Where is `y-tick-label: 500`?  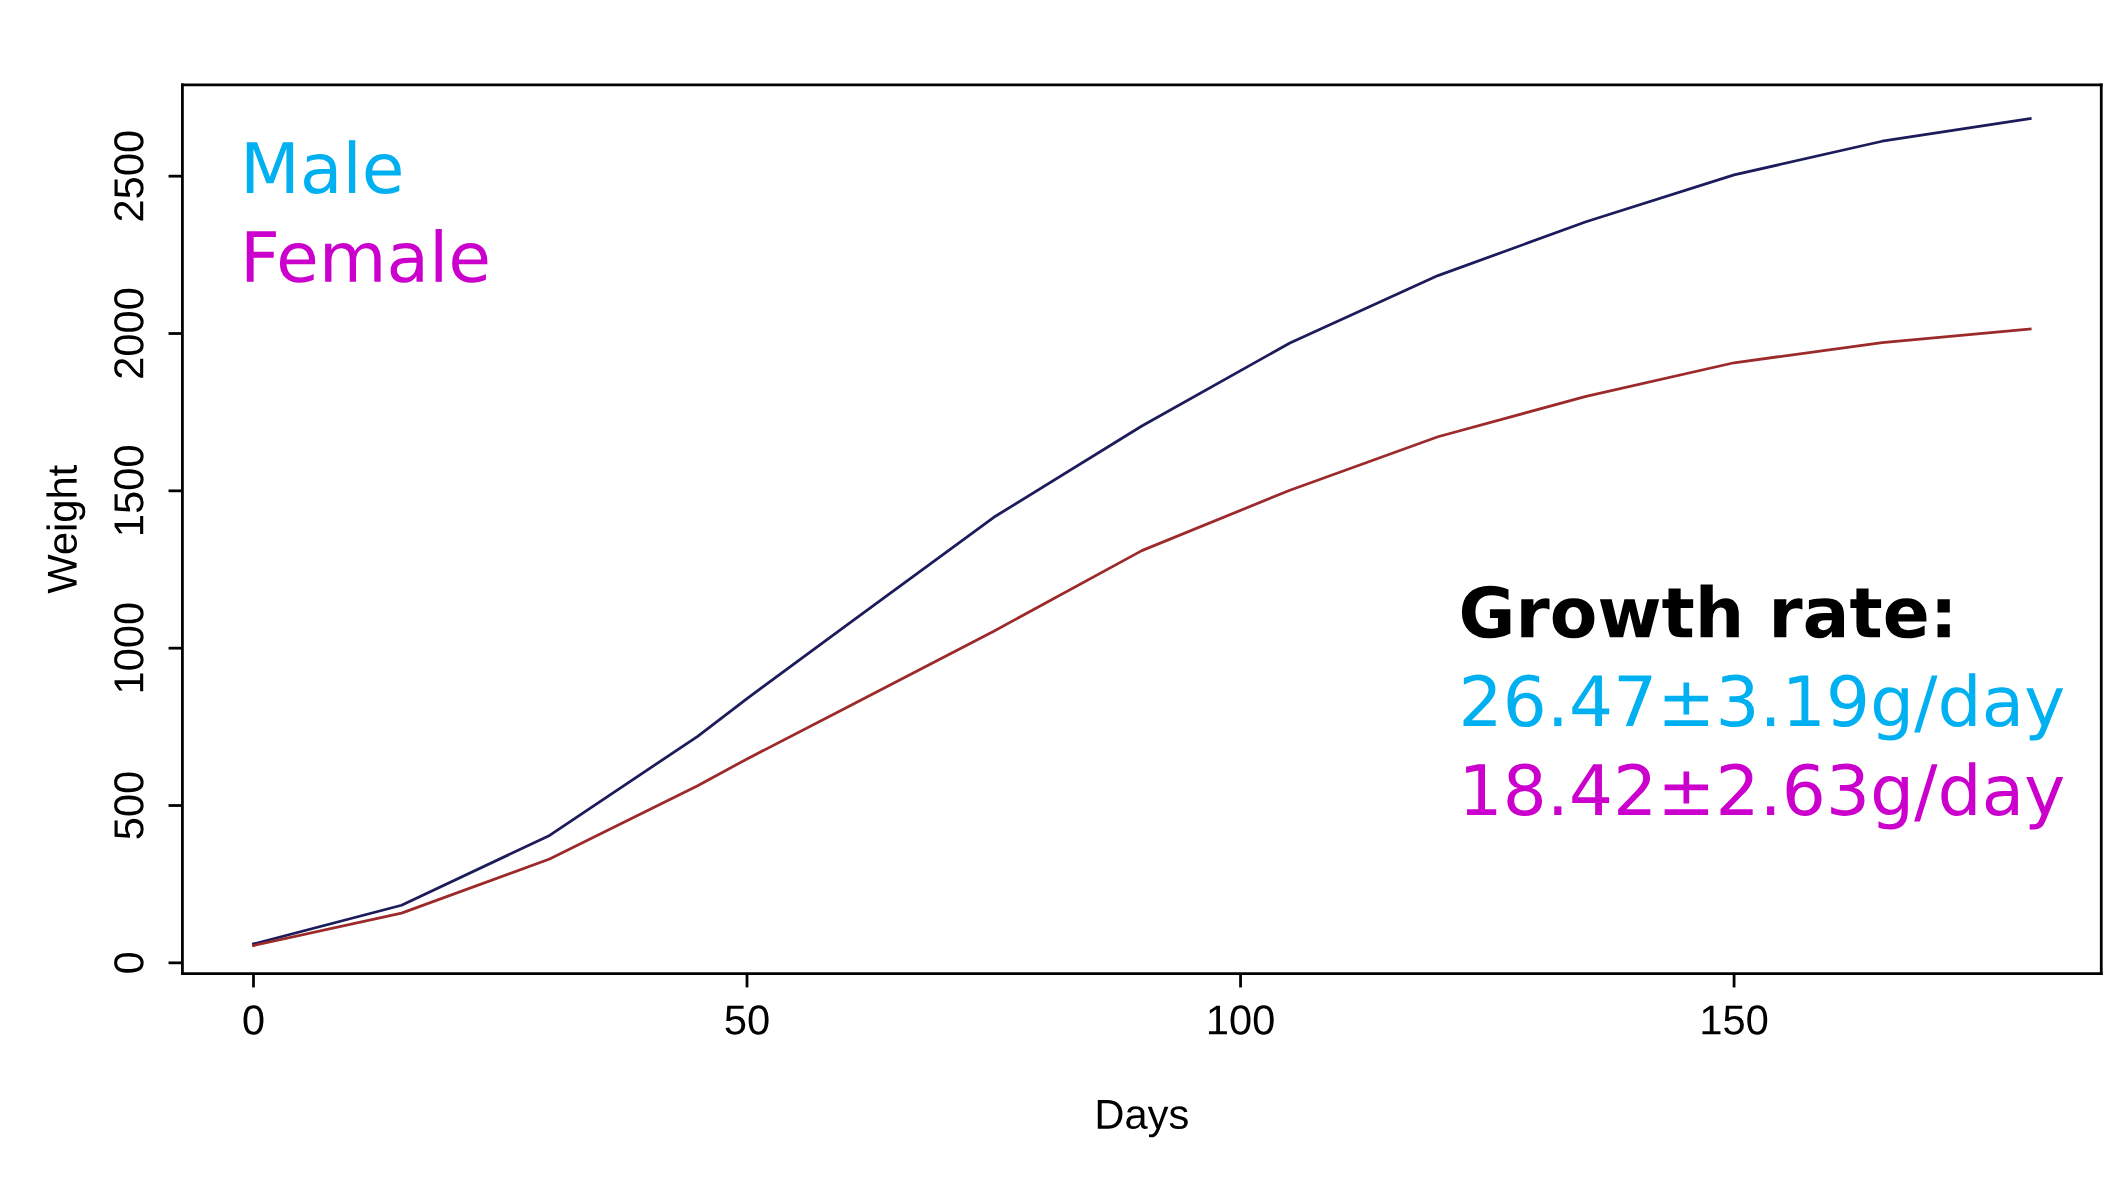 y-tick-label: 500 is located at coordinates (129, 805).